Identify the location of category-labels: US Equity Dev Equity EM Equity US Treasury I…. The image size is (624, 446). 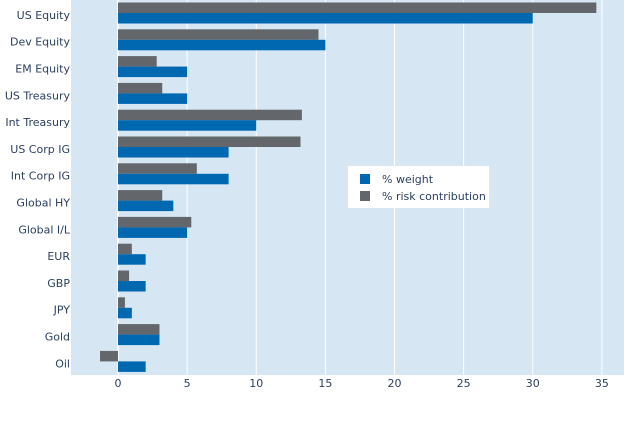
(38, 189).